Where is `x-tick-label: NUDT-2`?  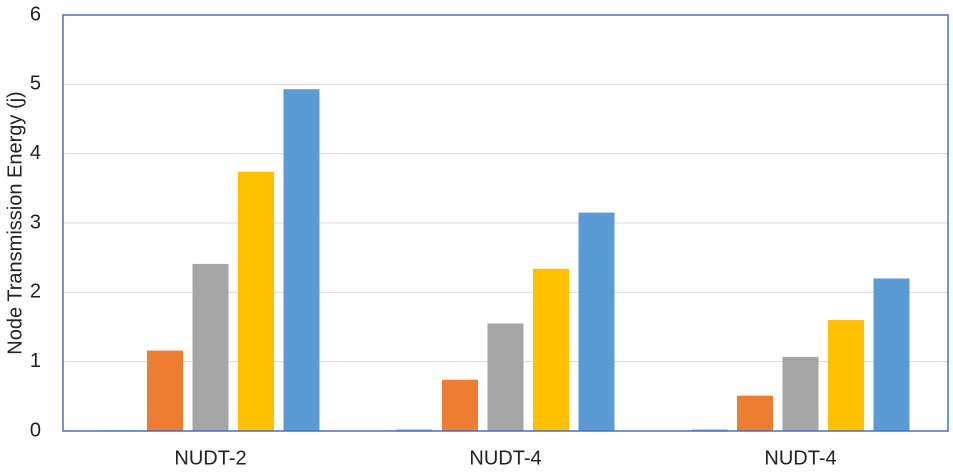 x-tick-label: NUDT-2 is located at coordinates (210, 458).